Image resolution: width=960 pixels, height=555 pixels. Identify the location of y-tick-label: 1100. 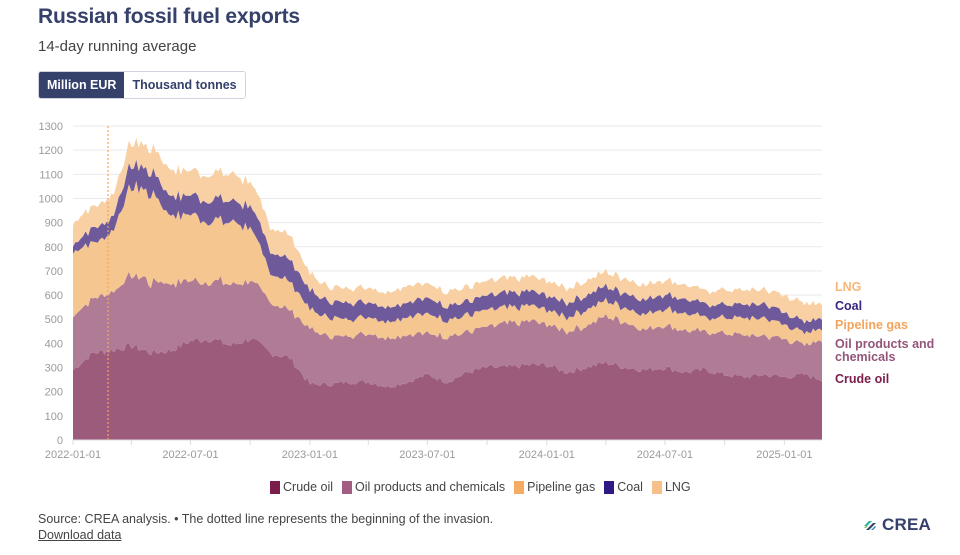
(51, 175).